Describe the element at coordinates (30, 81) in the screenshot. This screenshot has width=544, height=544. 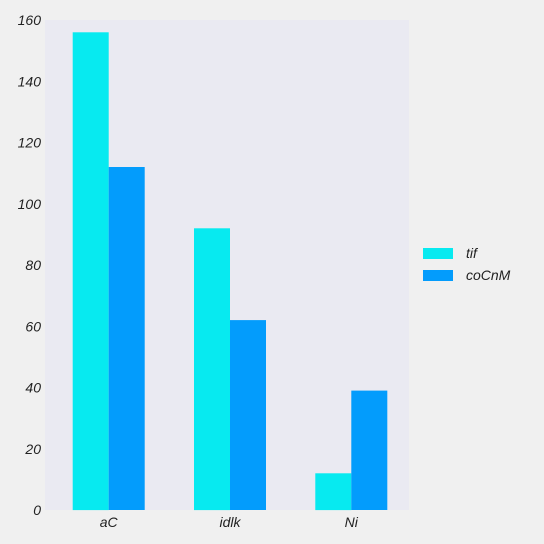
I see `y-tick-label: 140` at that location.